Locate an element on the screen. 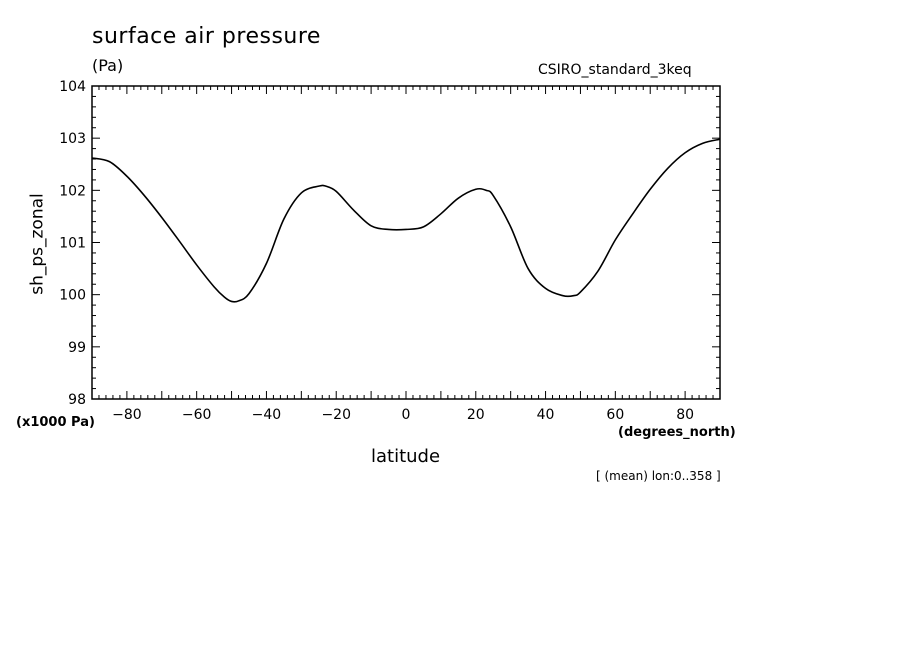  y-tick-label: 104 is located at coordinates (72, 87).